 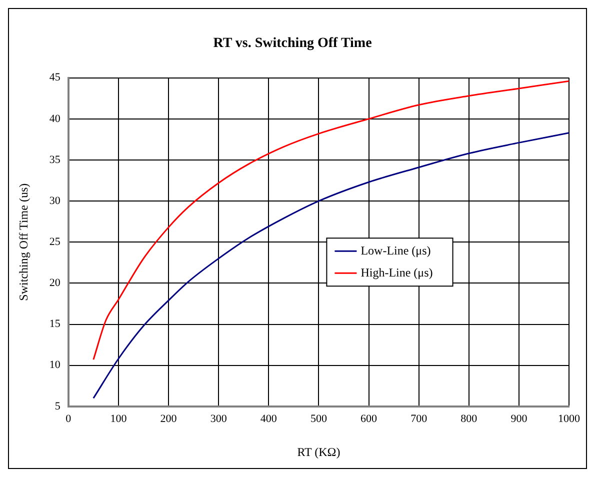 I want to click on y-tick-label: 30, so click(x=55, y=200).